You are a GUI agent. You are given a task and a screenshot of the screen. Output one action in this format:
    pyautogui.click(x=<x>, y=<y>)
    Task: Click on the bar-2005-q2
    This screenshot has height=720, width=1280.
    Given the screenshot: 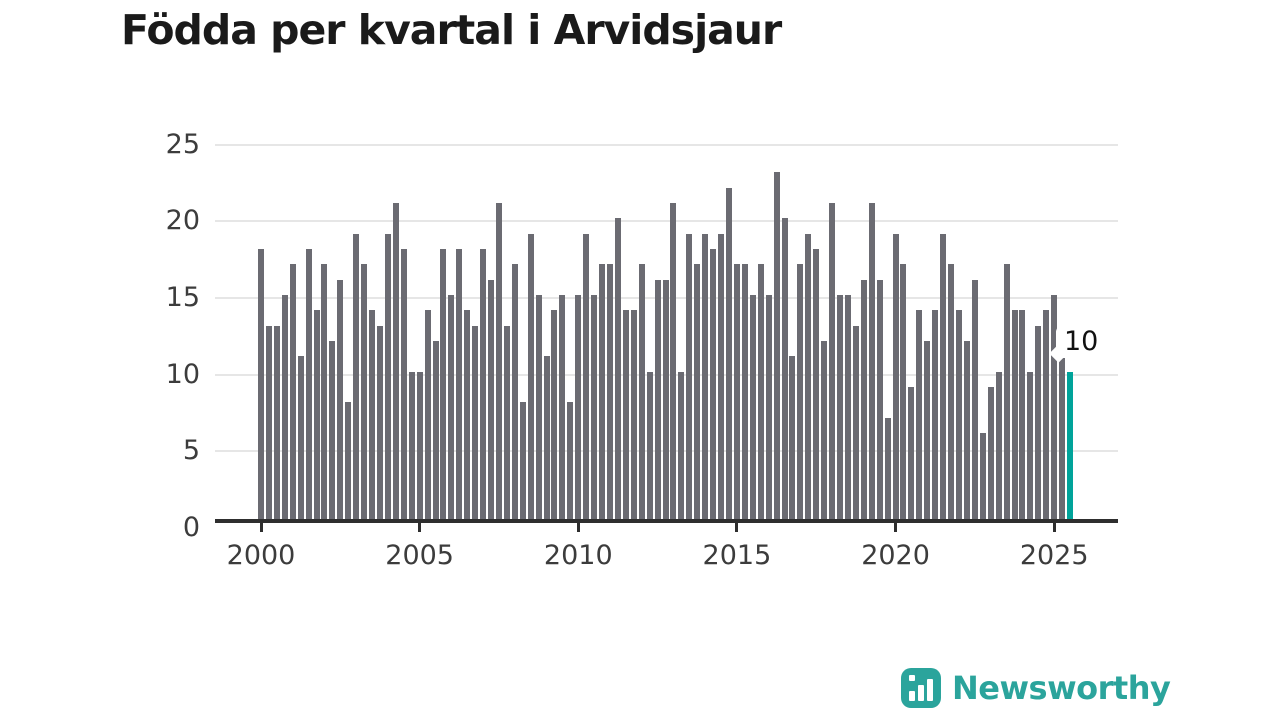 What is the action you would take?
    pyautogui.click(x=427, y=416)
    